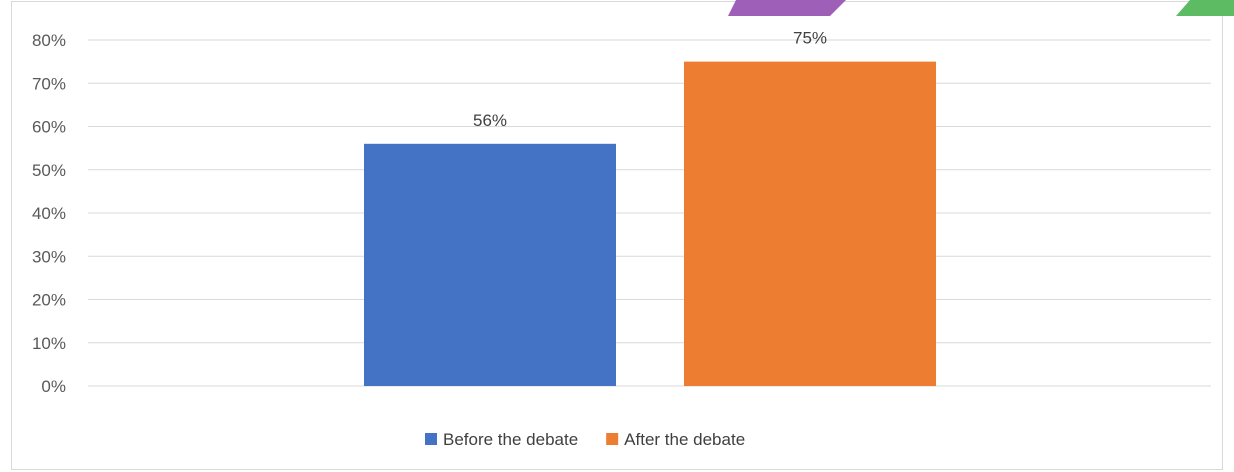 Image resolution: width=1234 pixels, height=472 pixels. What do you see at coordinates (981, 8) in the screenshot?
I see `corner-tabs` at bounding box center [981, 8].